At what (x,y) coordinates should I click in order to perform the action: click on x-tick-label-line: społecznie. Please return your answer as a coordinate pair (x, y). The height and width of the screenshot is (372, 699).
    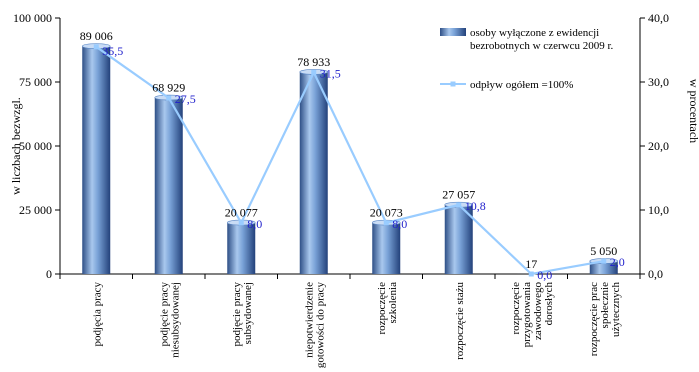
    Looking at the image, I should click on (605, 305).